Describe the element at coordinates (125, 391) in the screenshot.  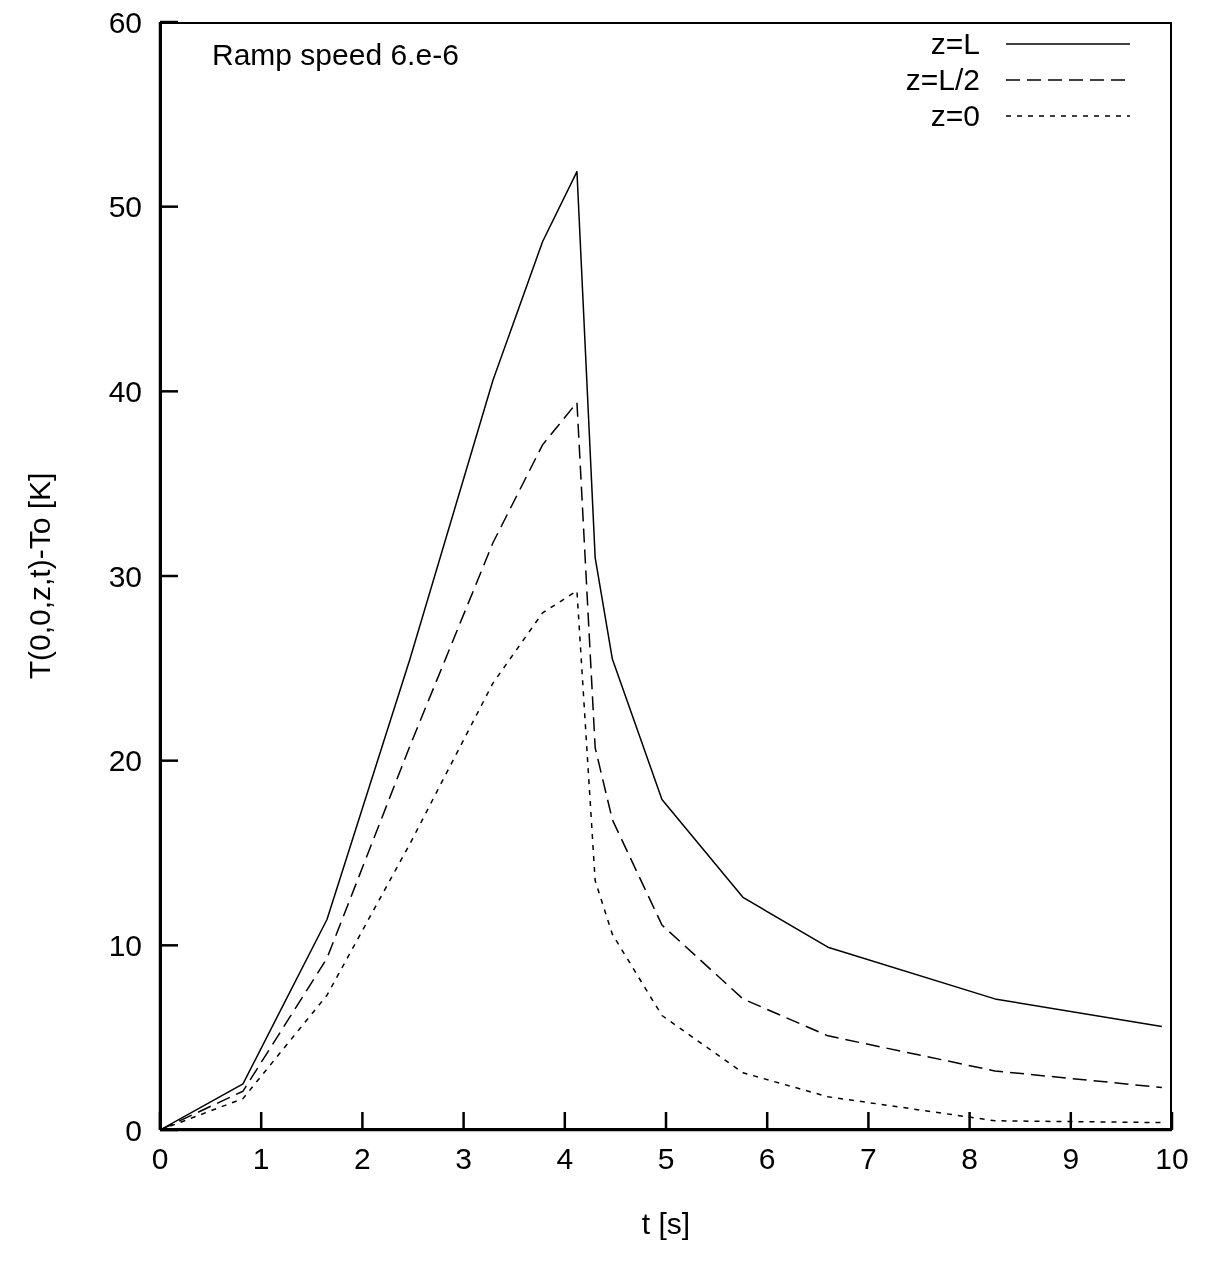
I see `y-tick-label: 40` at that location.